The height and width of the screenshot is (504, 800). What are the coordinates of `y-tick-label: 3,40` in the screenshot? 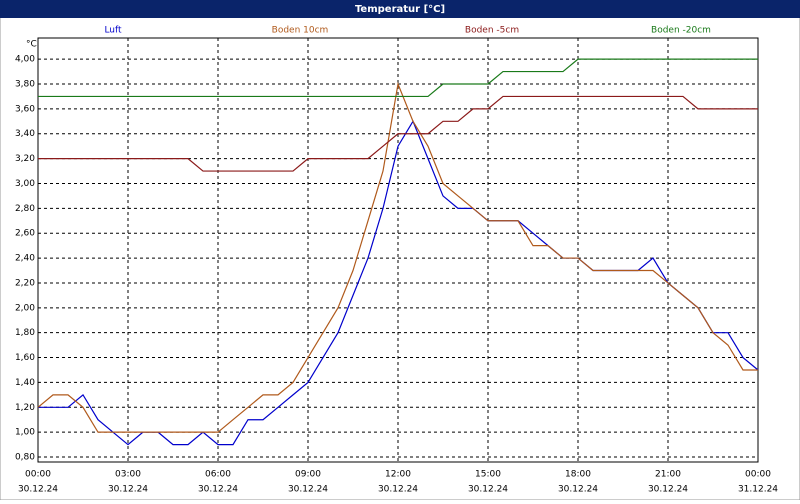 It's located at (25, 134).